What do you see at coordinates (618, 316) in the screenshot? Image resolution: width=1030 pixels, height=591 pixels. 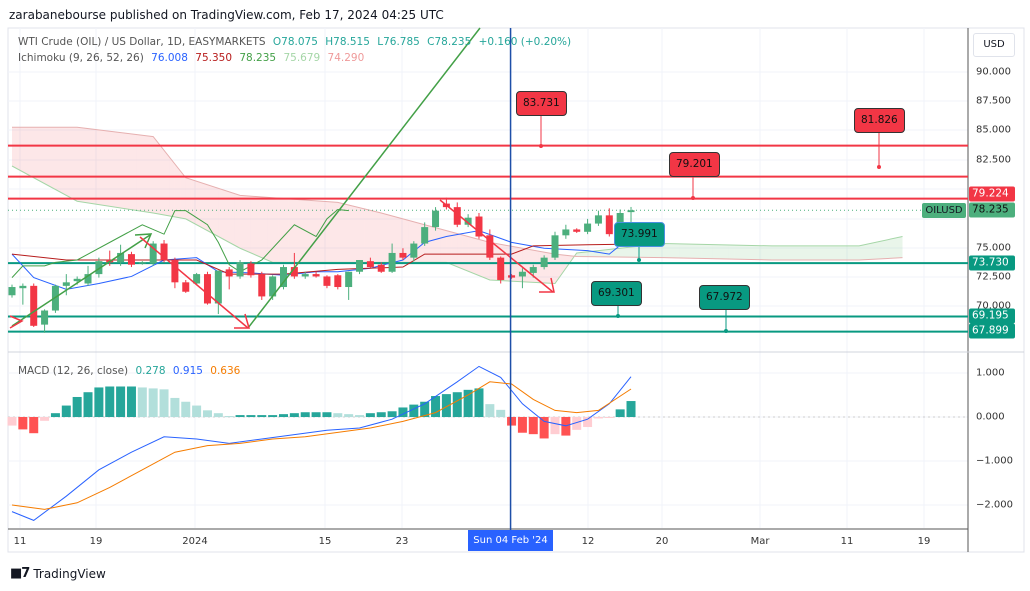 I see `callout-anchor` at bounding box center [618, 316].